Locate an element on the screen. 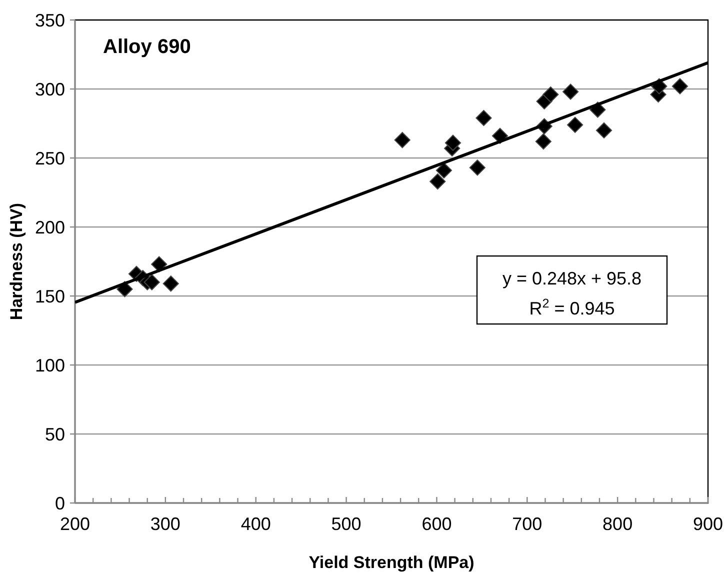  y-tick-label: 250 is located at coordinates (49, 158).